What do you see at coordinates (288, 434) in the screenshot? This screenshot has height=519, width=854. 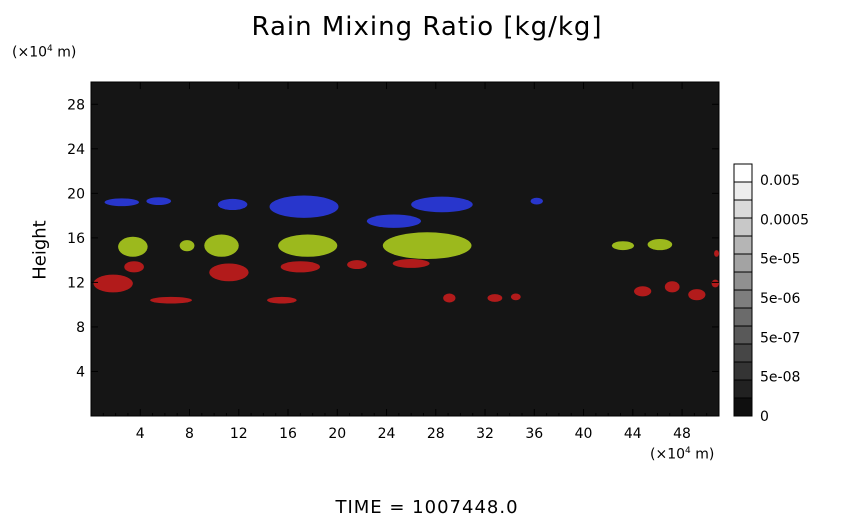 I see `x-tick-label: 16` at bounding box center [288, 434].